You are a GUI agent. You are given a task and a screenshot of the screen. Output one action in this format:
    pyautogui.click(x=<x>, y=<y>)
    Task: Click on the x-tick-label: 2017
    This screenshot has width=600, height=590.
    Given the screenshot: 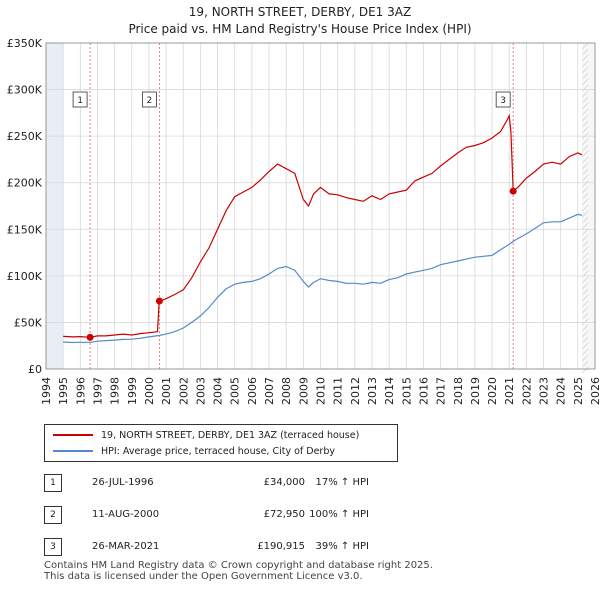 What is the action you would take?
    pyautogui.click(x=441, y=391)
    